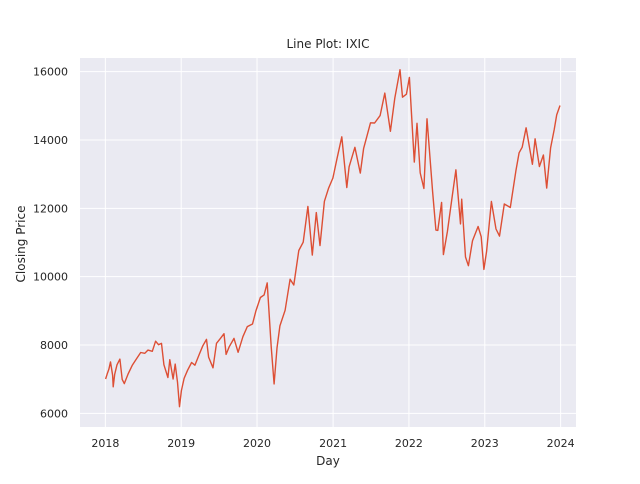  What do you see at coordinates (485, 443) in the screenshot?
I see `x-tick-label: 2023` at bounding box center [485, 443].